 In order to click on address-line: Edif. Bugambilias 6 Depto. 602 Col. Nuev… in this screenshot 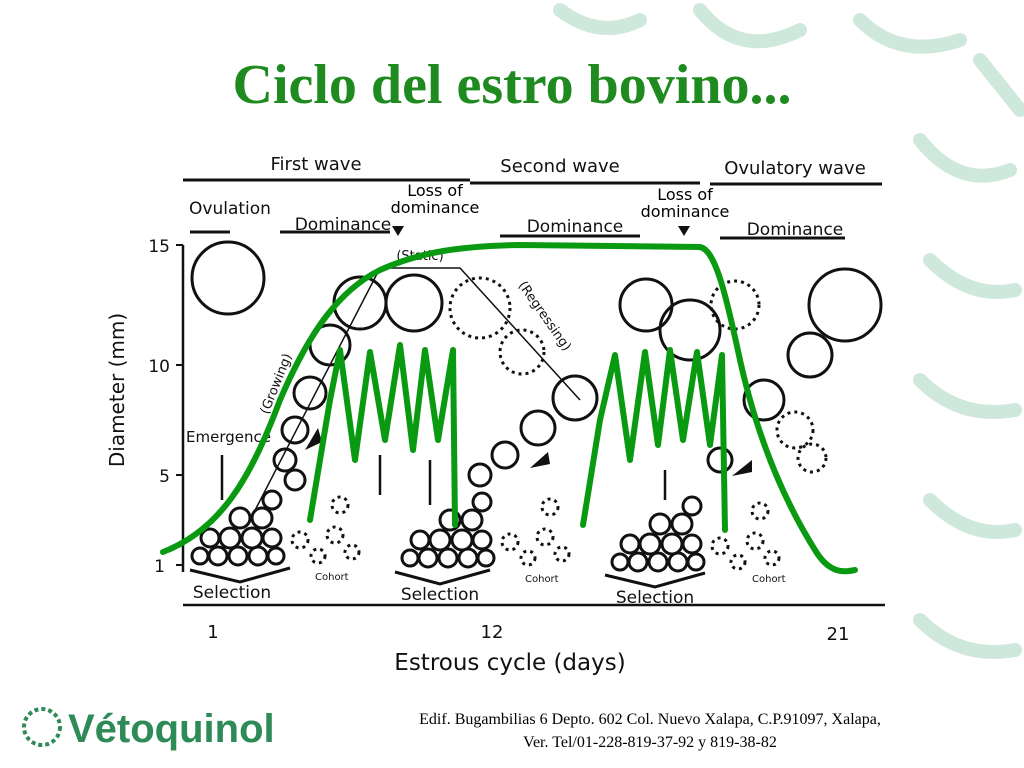, I will do `click(650, 719)`.